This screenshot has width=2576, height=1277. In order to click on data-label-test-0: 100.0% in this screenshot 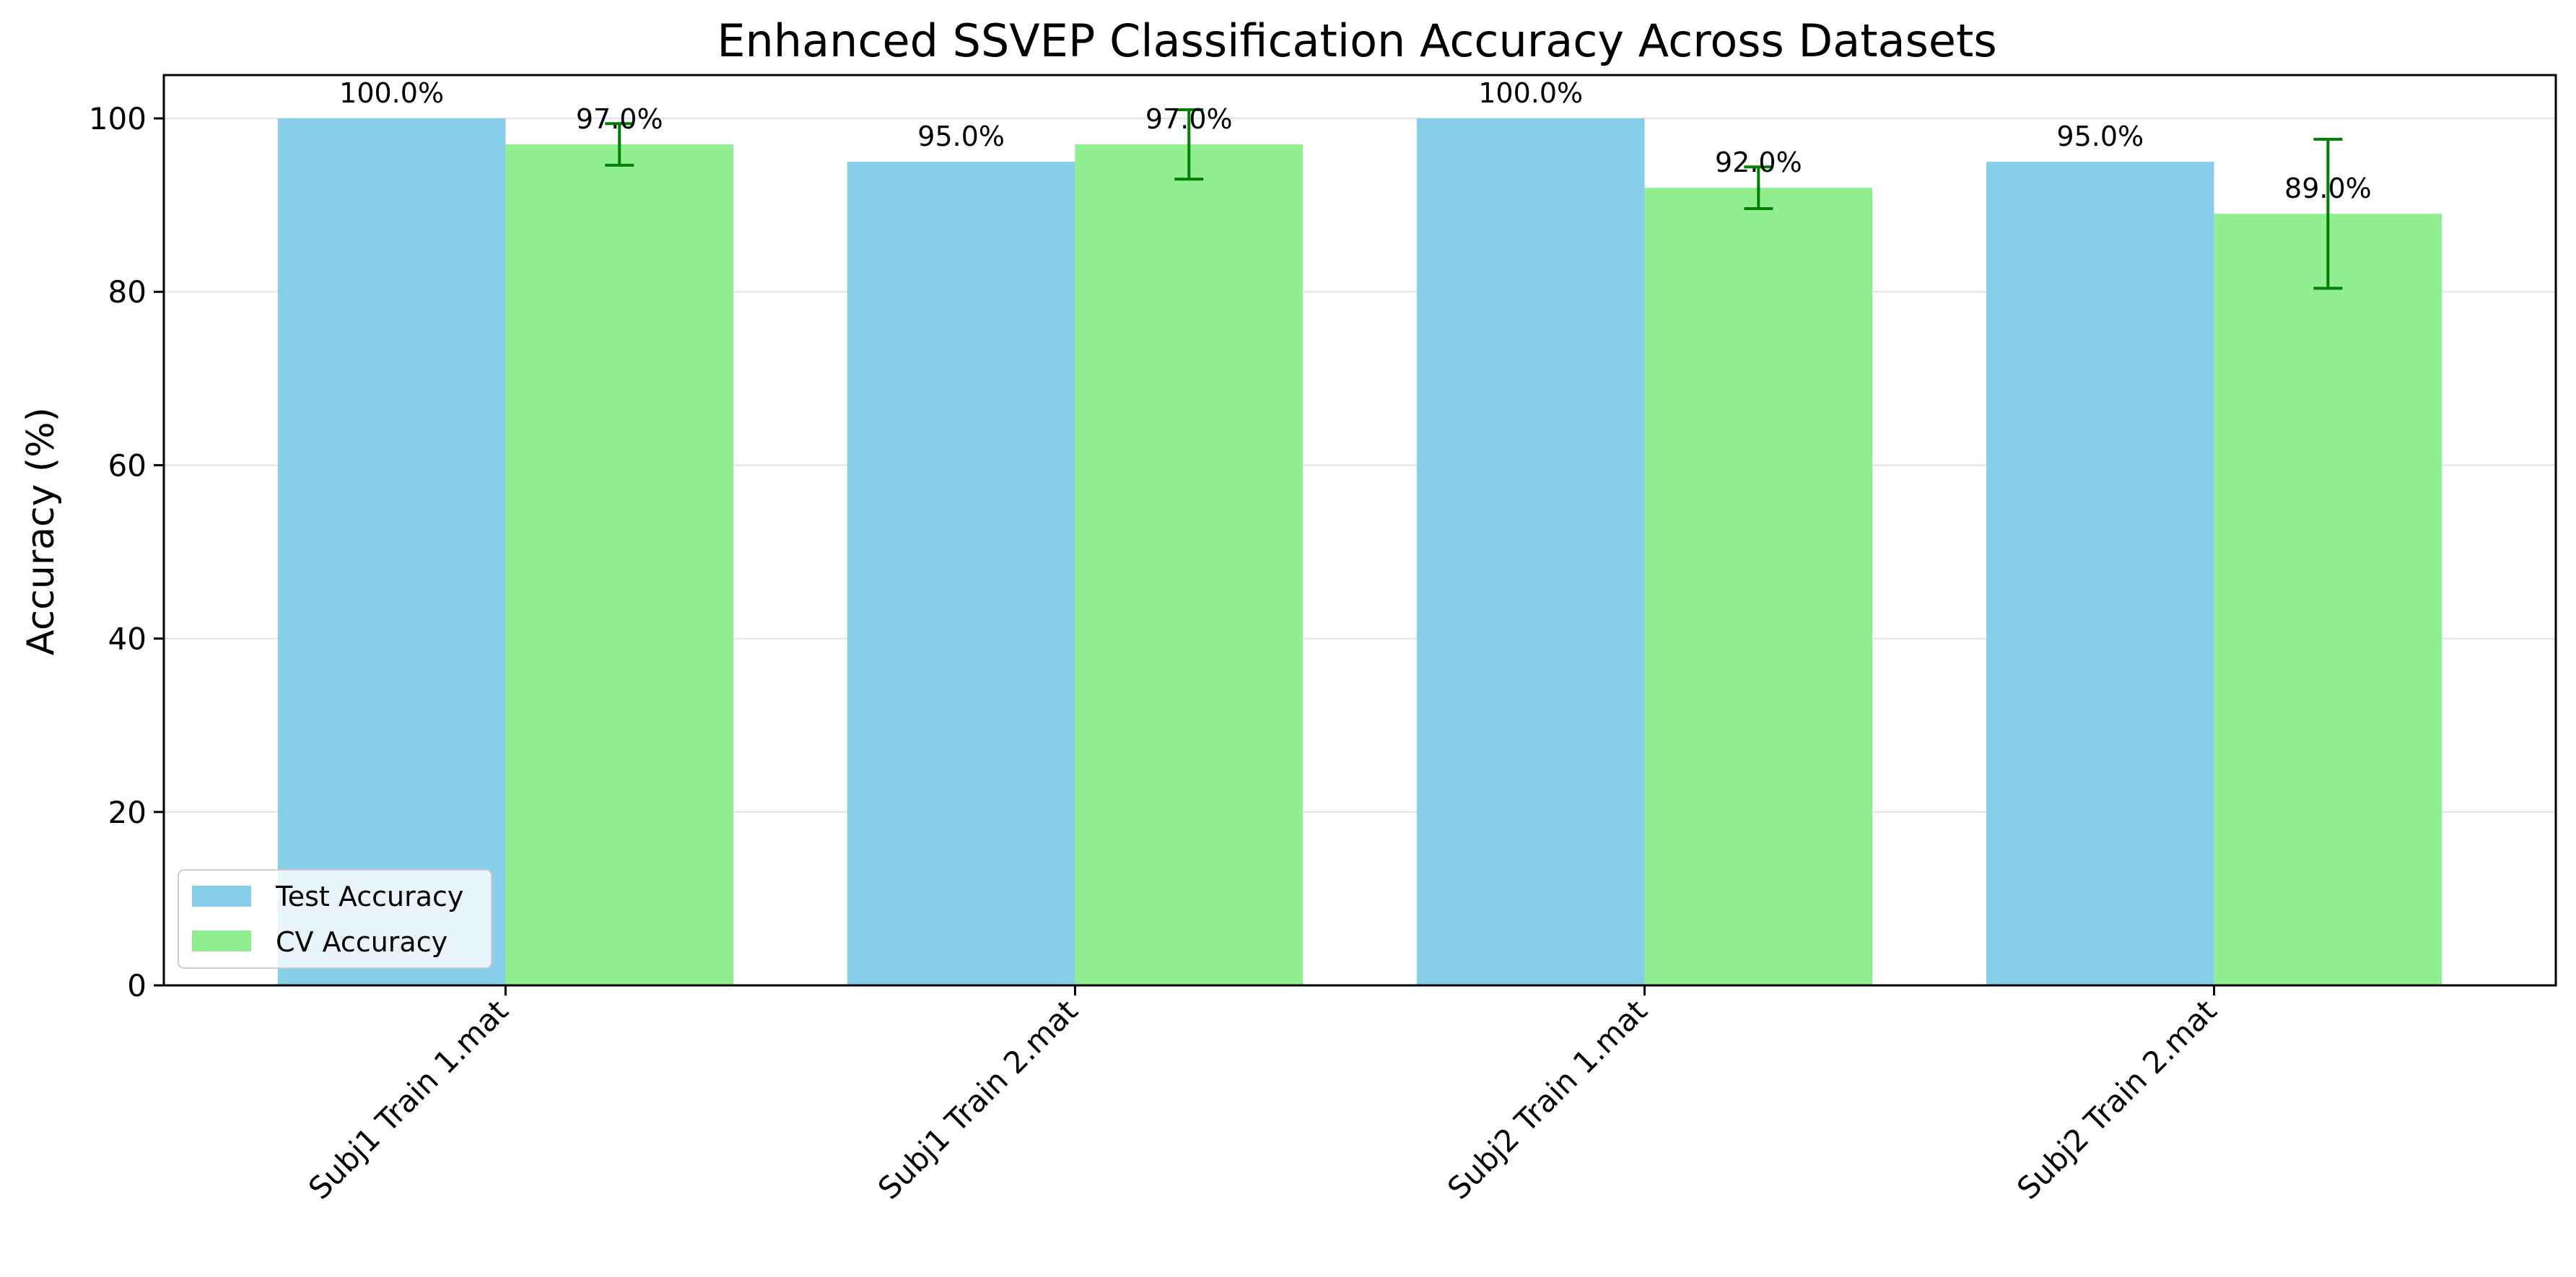, I will do `click(391, 93)`.